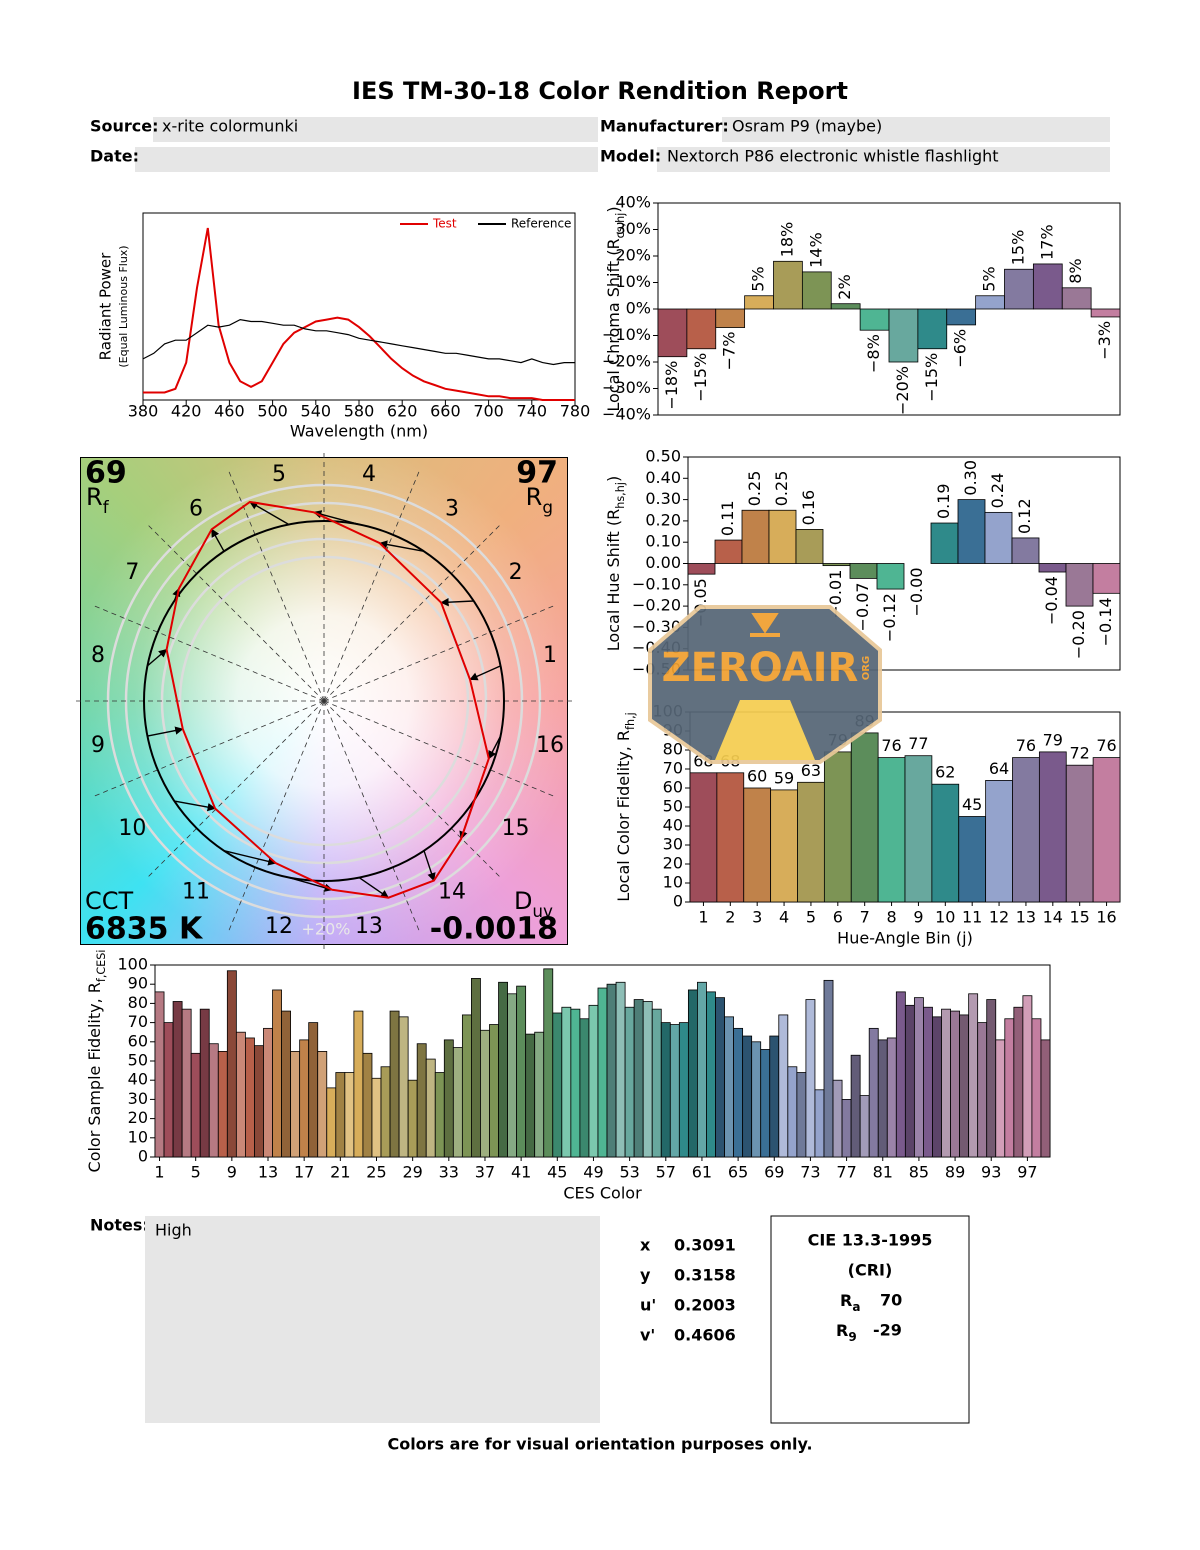  What do you see at coordinates (891, 745) in the screenshot?
I see `value-label: 76` at bounding box center [891, 745].